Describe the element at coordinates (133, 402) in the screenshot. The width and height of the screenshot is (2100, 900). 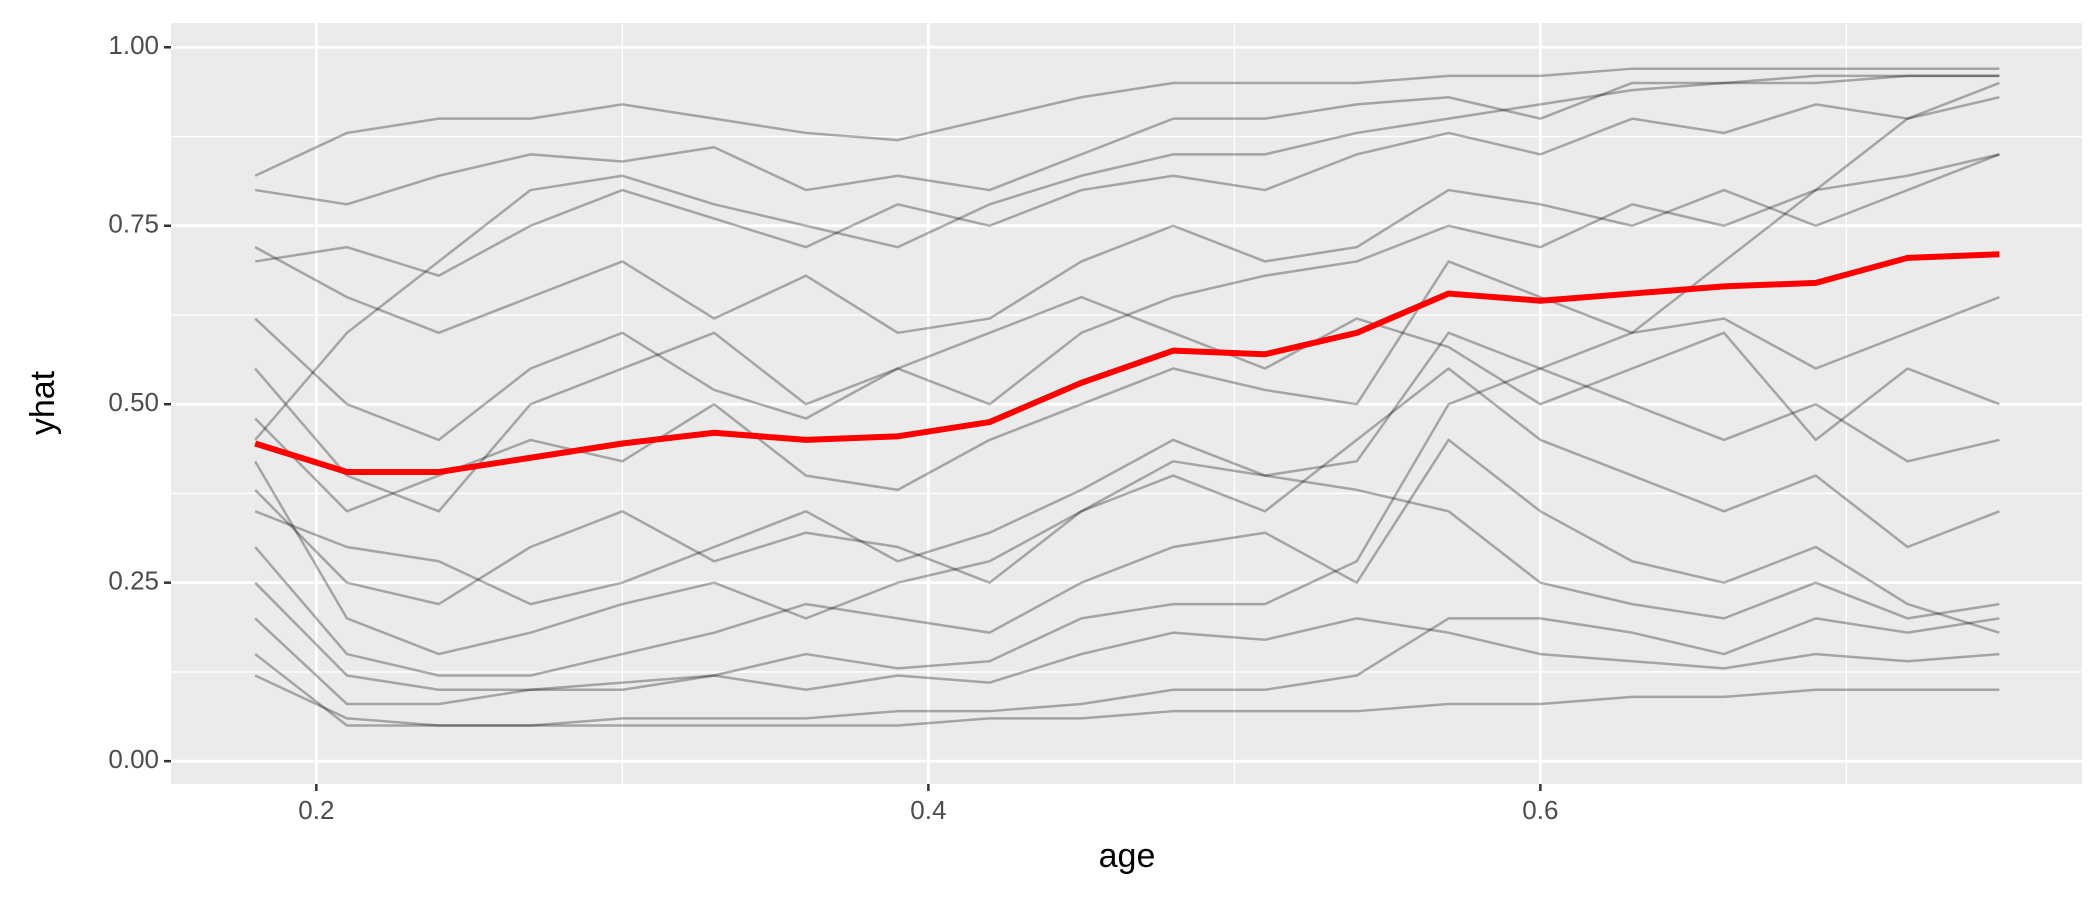
I see `y-tick-label: 0.50` at that location.